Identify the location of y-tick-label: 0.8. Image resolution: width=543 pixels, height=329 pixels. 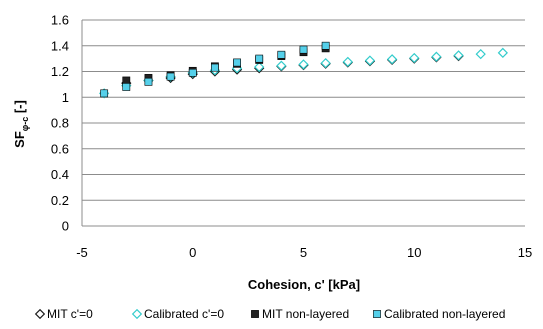
(60, 123).